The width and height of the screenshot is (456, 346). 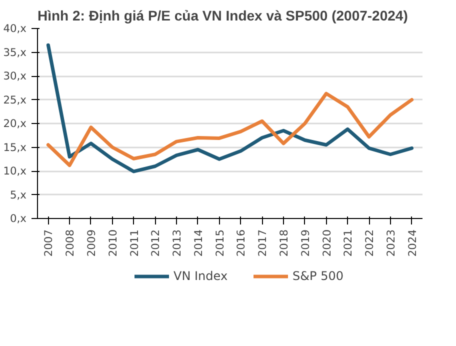 I want to click on x-tick-label: 2011, so click(x=134, y=243).